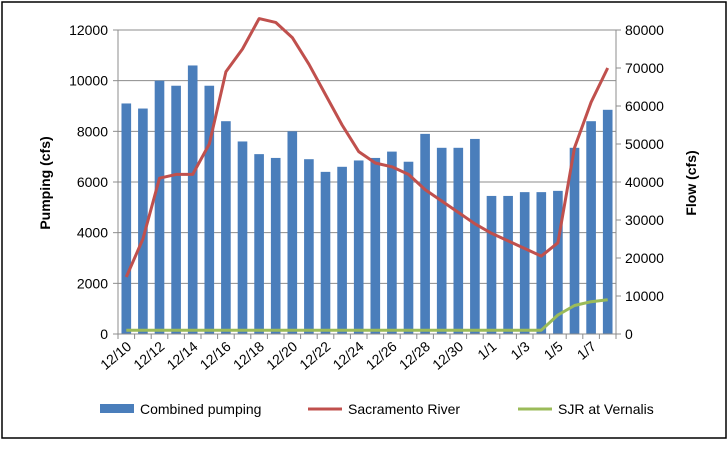  I want to click on x-tick-label: 12/30, so click(447, 355).